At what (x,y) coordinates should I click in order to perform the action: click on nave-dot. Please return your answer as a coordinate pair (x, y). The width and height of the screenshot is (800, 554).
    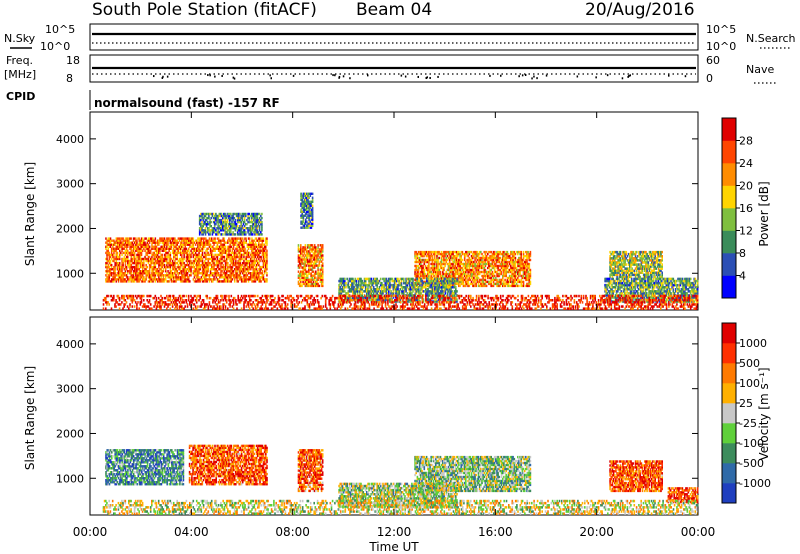
    Looking at the image, I should click on (490, 75).